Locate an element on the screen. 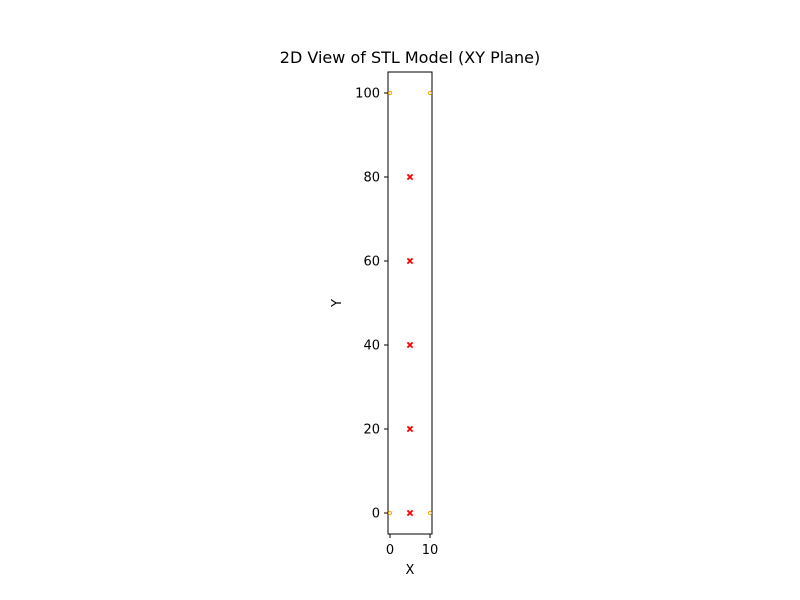  x-tick-label: 0 is located at coordinates (390, 550).